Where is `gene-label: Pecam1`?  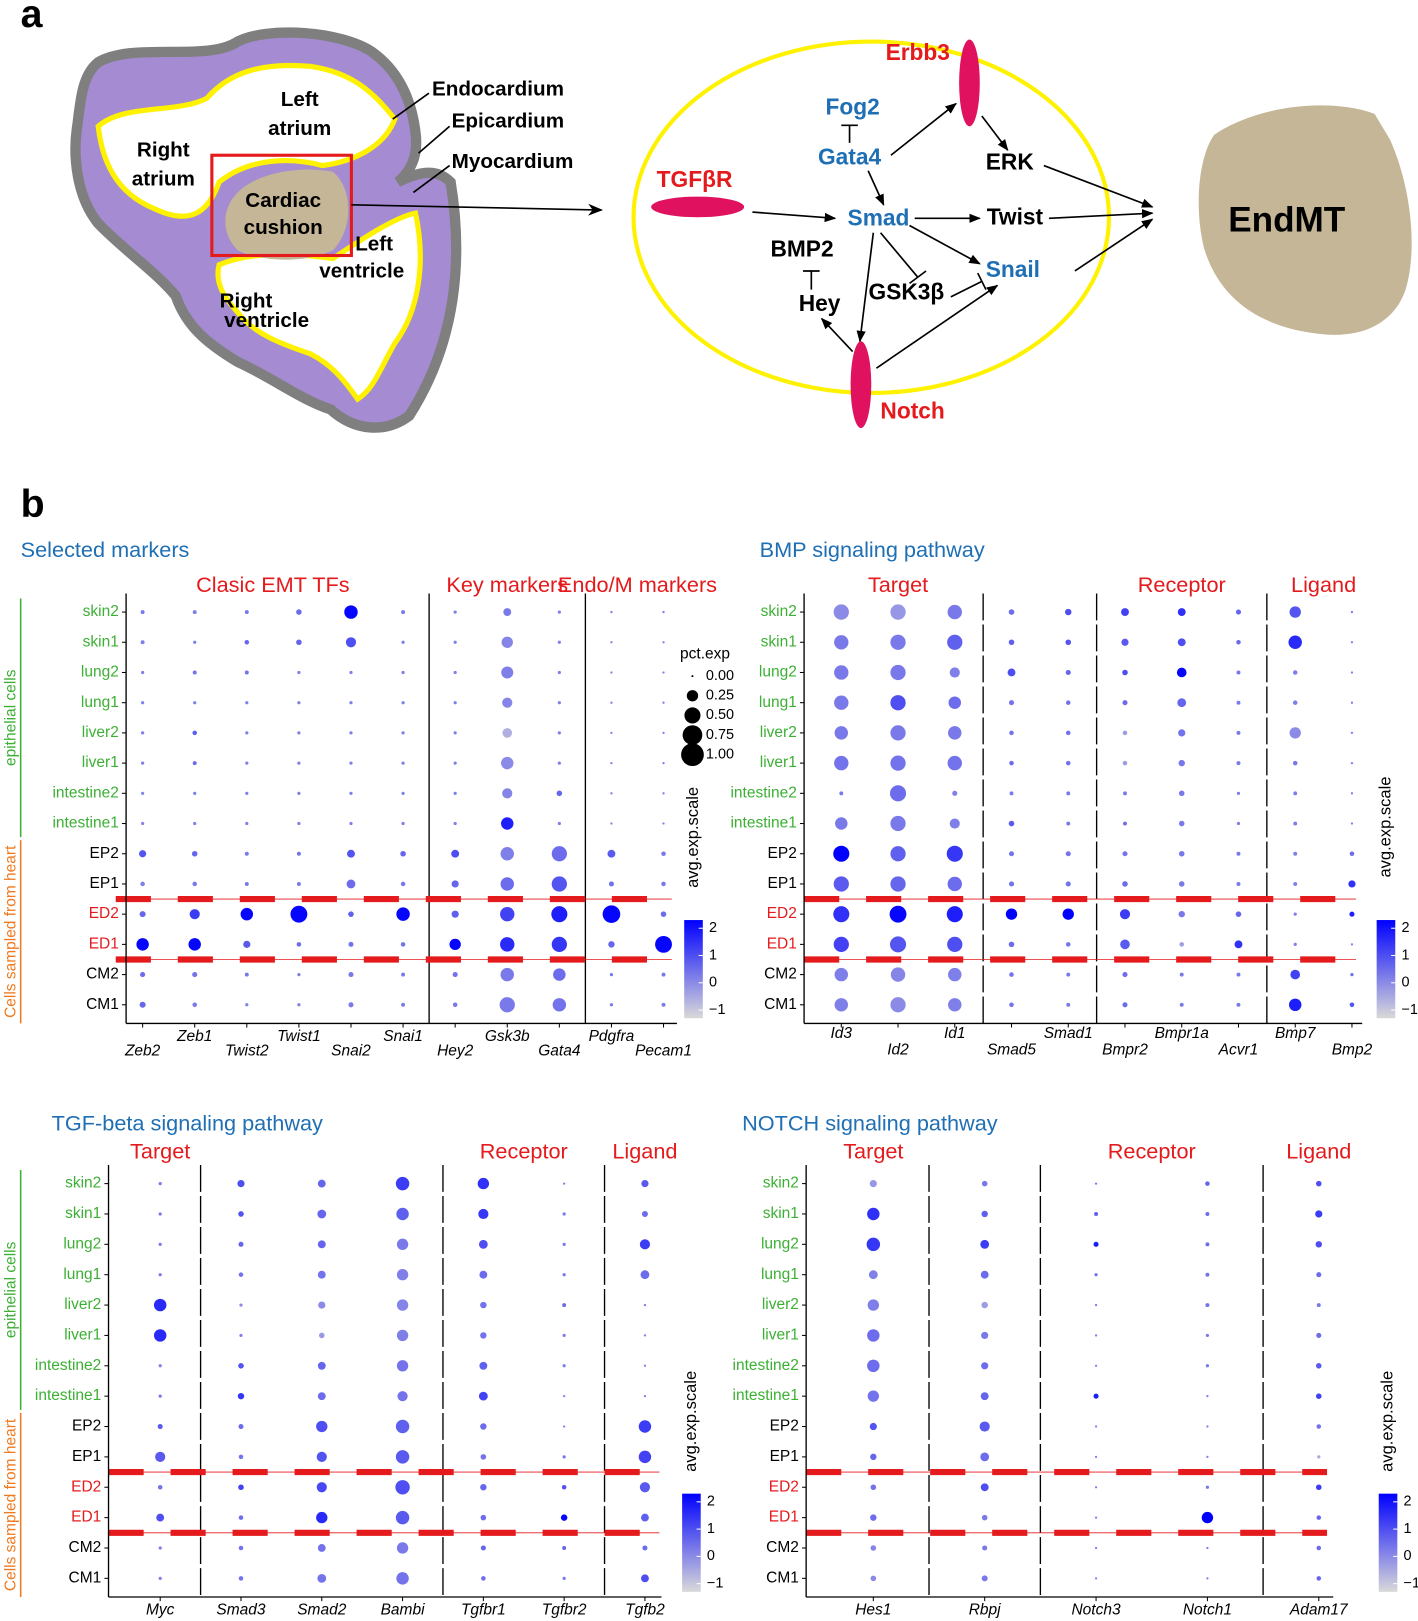 gene-label: Pecam1 is located at coordinates (663, 1050).